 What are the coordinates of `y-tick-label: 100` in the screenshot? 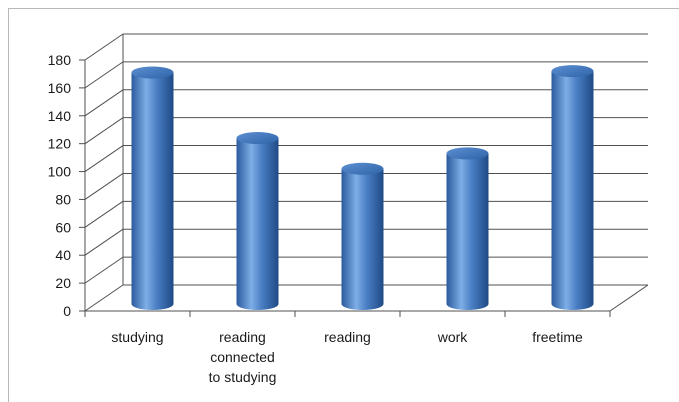 It's located at (60, 172).